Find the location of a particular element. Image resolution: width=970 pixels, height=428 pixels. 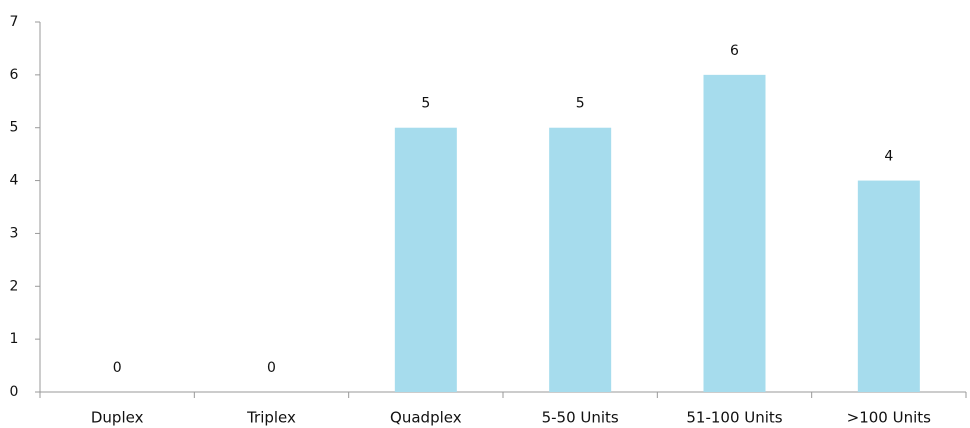

y-tick-label: 6 is located at coordinates (14, 75).